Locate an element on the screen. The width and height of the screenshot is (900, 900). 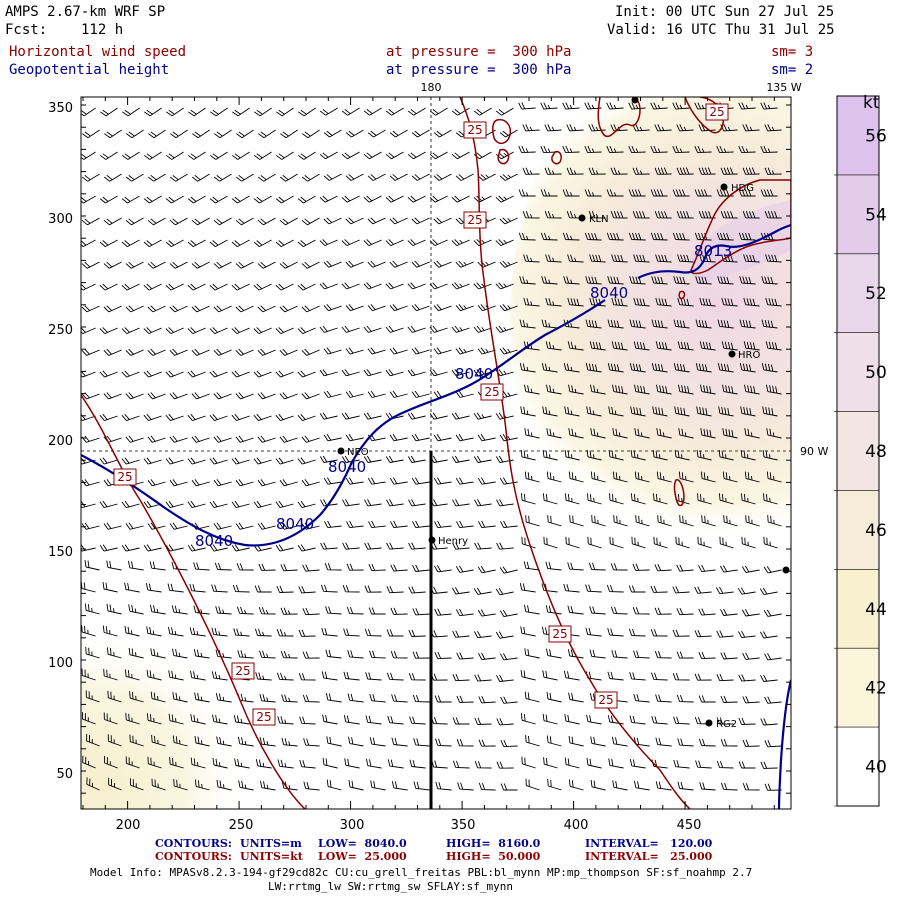
speed-contour-east-max is located at coordinates (740, 227).